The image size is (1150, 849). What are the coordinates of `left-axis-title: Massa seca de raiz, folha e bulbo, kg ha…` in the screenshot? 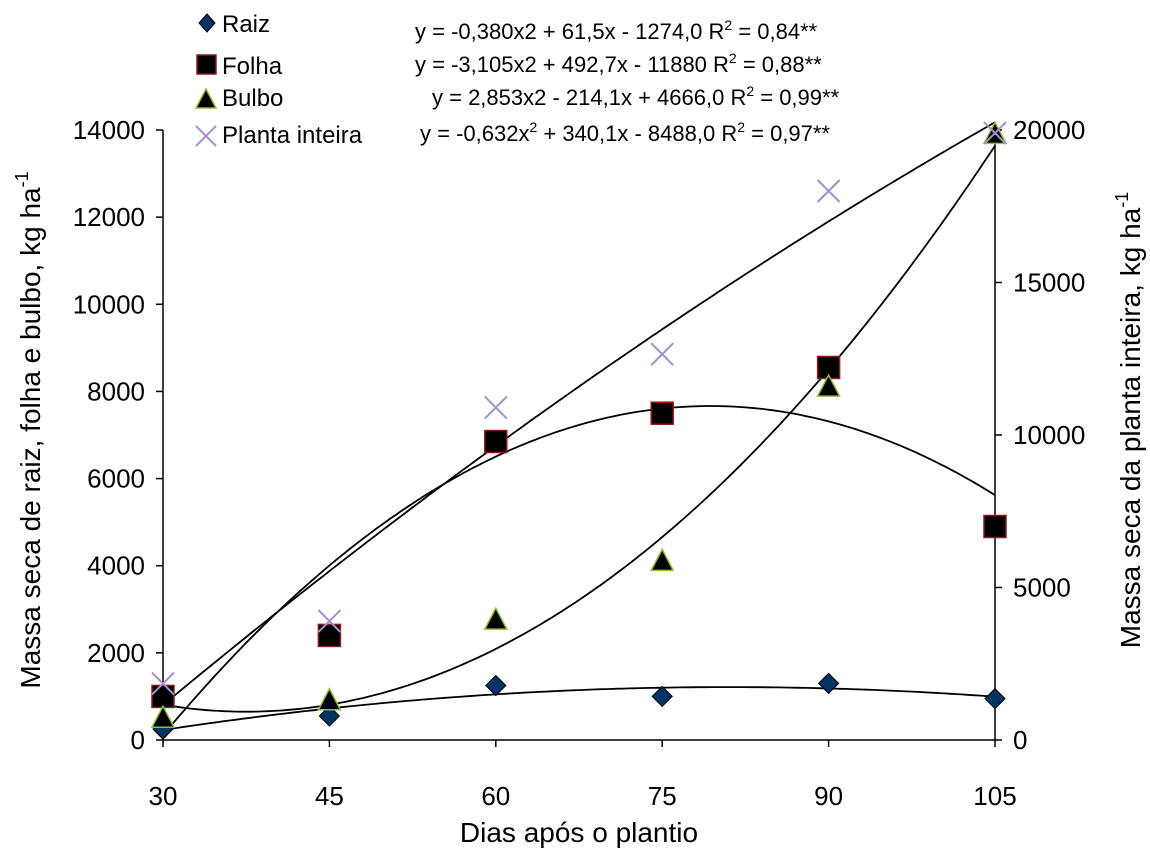 It's located at (29, 429).